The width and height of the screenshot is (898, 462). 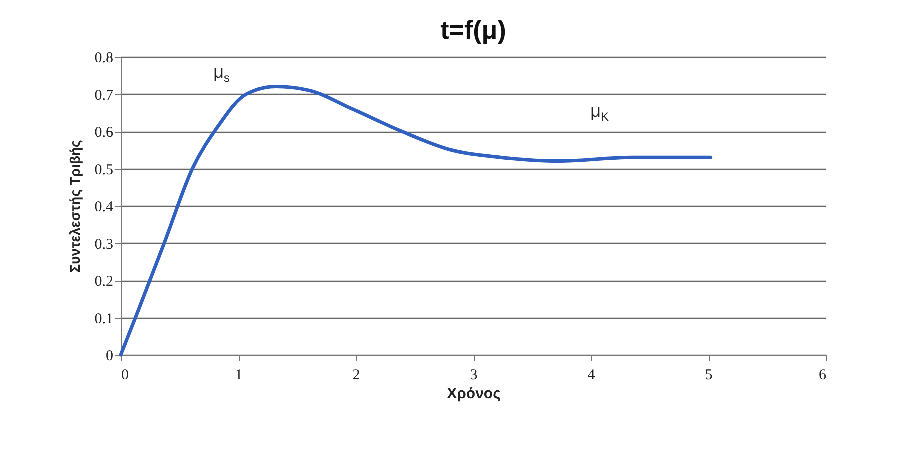 I want to click on y-tick-label: 0.4, so click(x=104, y=208).